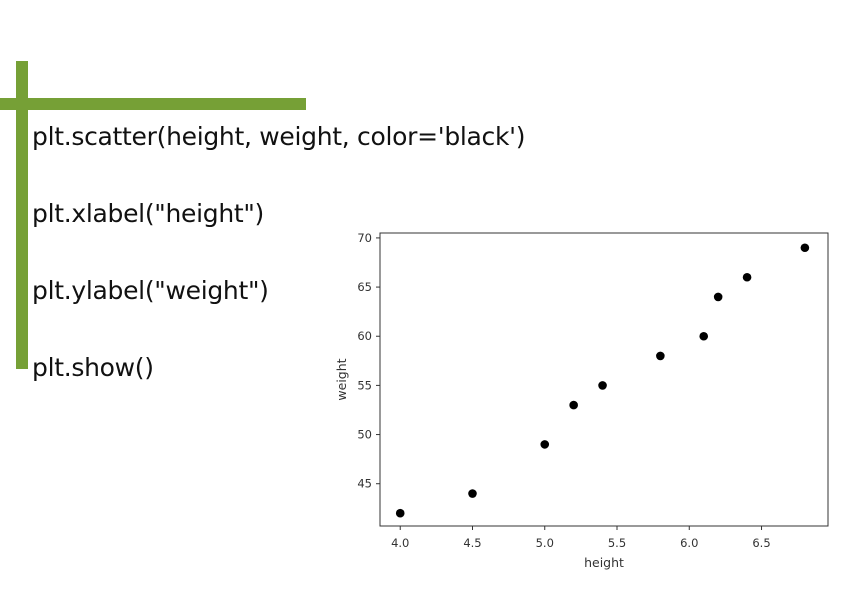 The width and height of the screenshot is (842, 596). What do you see at coordinates (148, 213) in the screenshot?
I see `code-line-xlabel: plt.xlabel("height")` at bounding box center [148, 213].